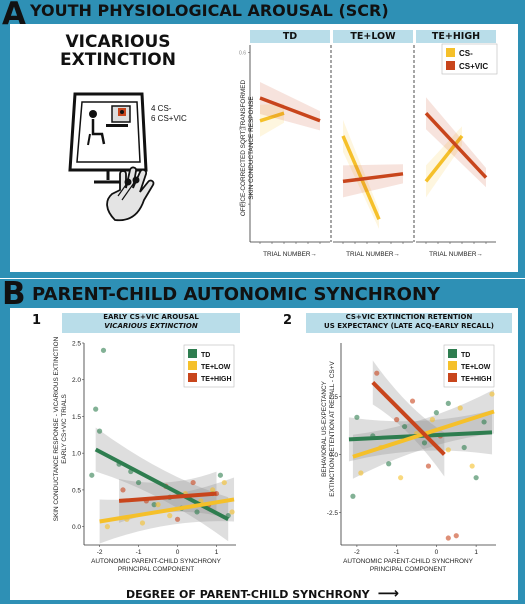 This screenshot has height=604, width=525. Describe the element at coordinates (333, 513) in the screenshot. I see `b2-y-tick-label--2.5: -2.5` at that location.